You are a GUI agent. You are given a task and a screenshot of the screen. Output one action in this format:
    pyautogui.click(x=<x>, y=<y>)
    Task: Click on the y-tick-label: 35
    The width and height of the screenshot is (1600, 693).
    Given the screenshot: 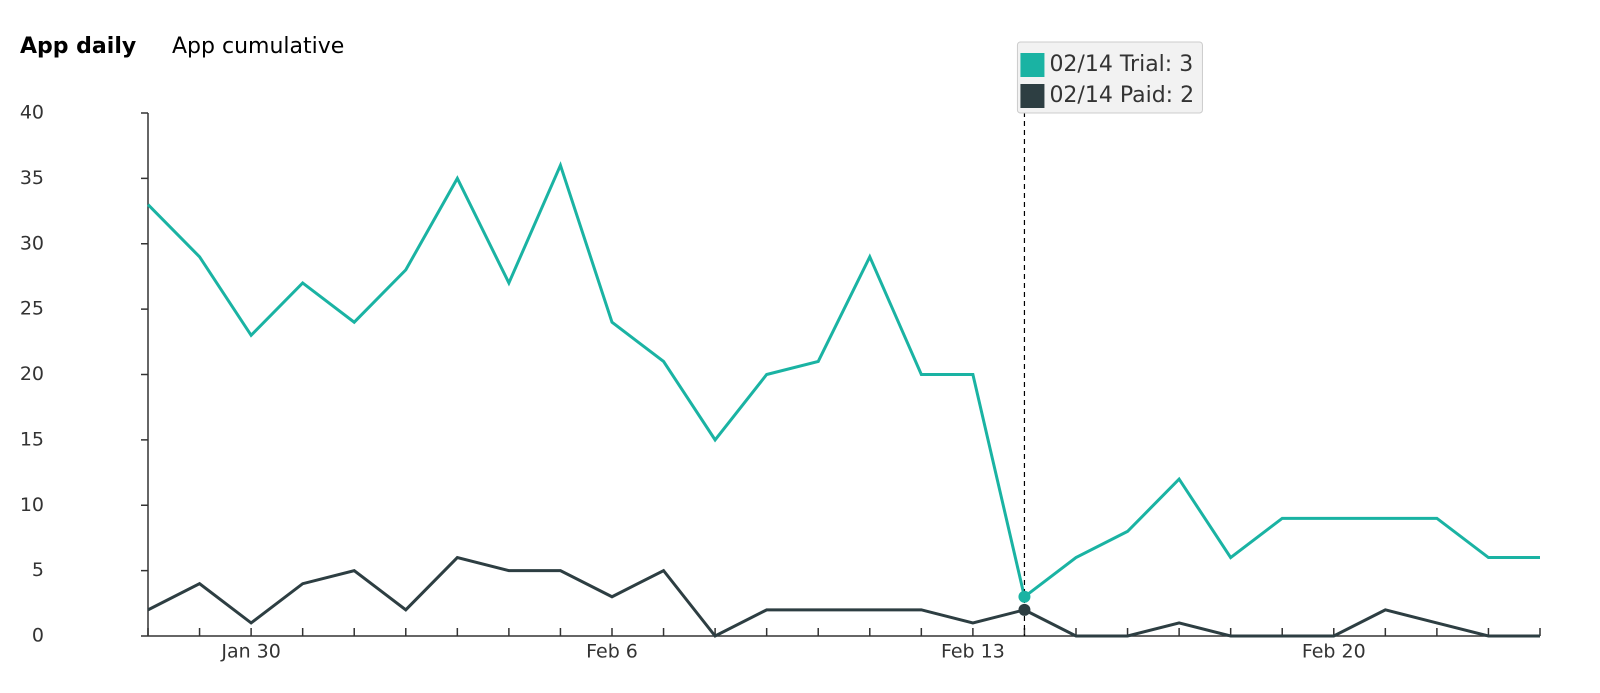 What is the action you would take?
    pyautogui.click(x=32, y=178)
    